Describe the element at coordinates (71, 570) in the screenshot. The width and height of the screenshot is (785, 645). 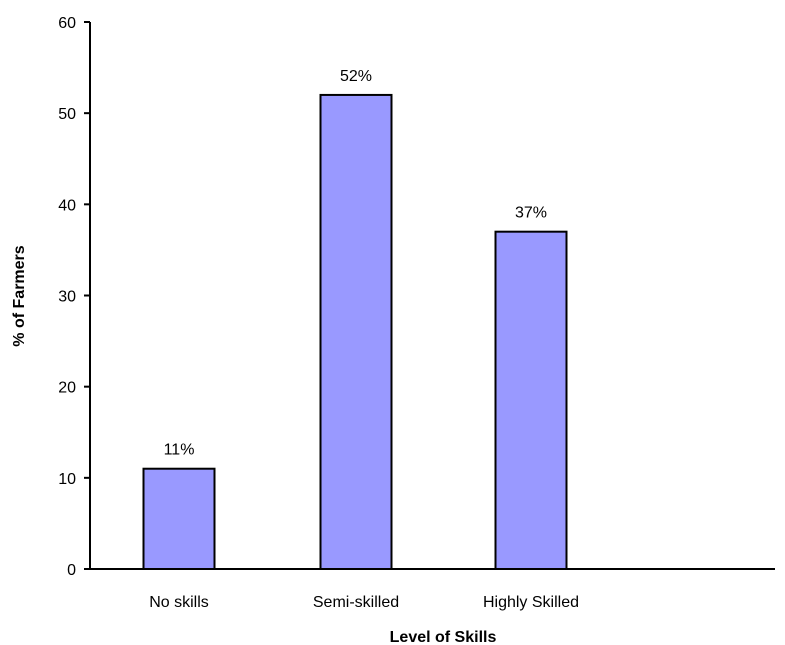
I see `y-tick-label: 0` at that location.